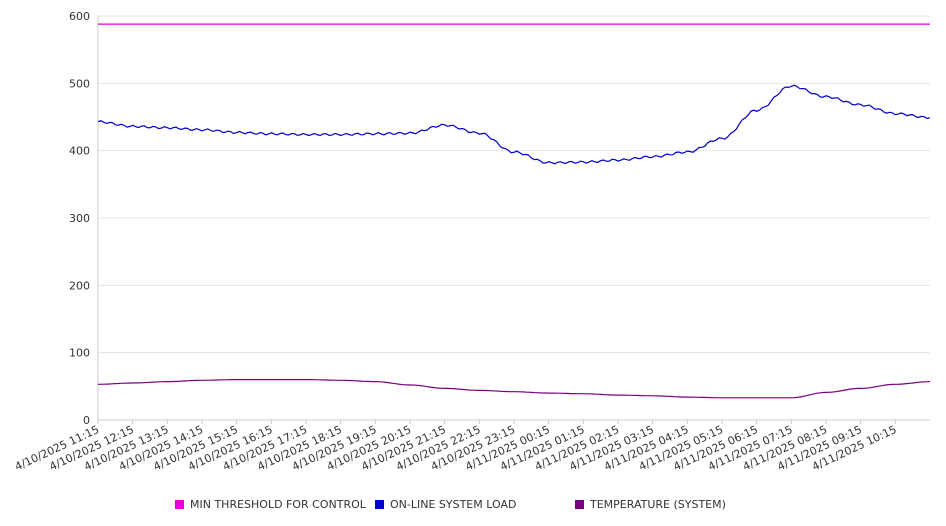 This screenshot has width=946, height=526. I want to click on y-tick-label: 400, so click(79, 151).